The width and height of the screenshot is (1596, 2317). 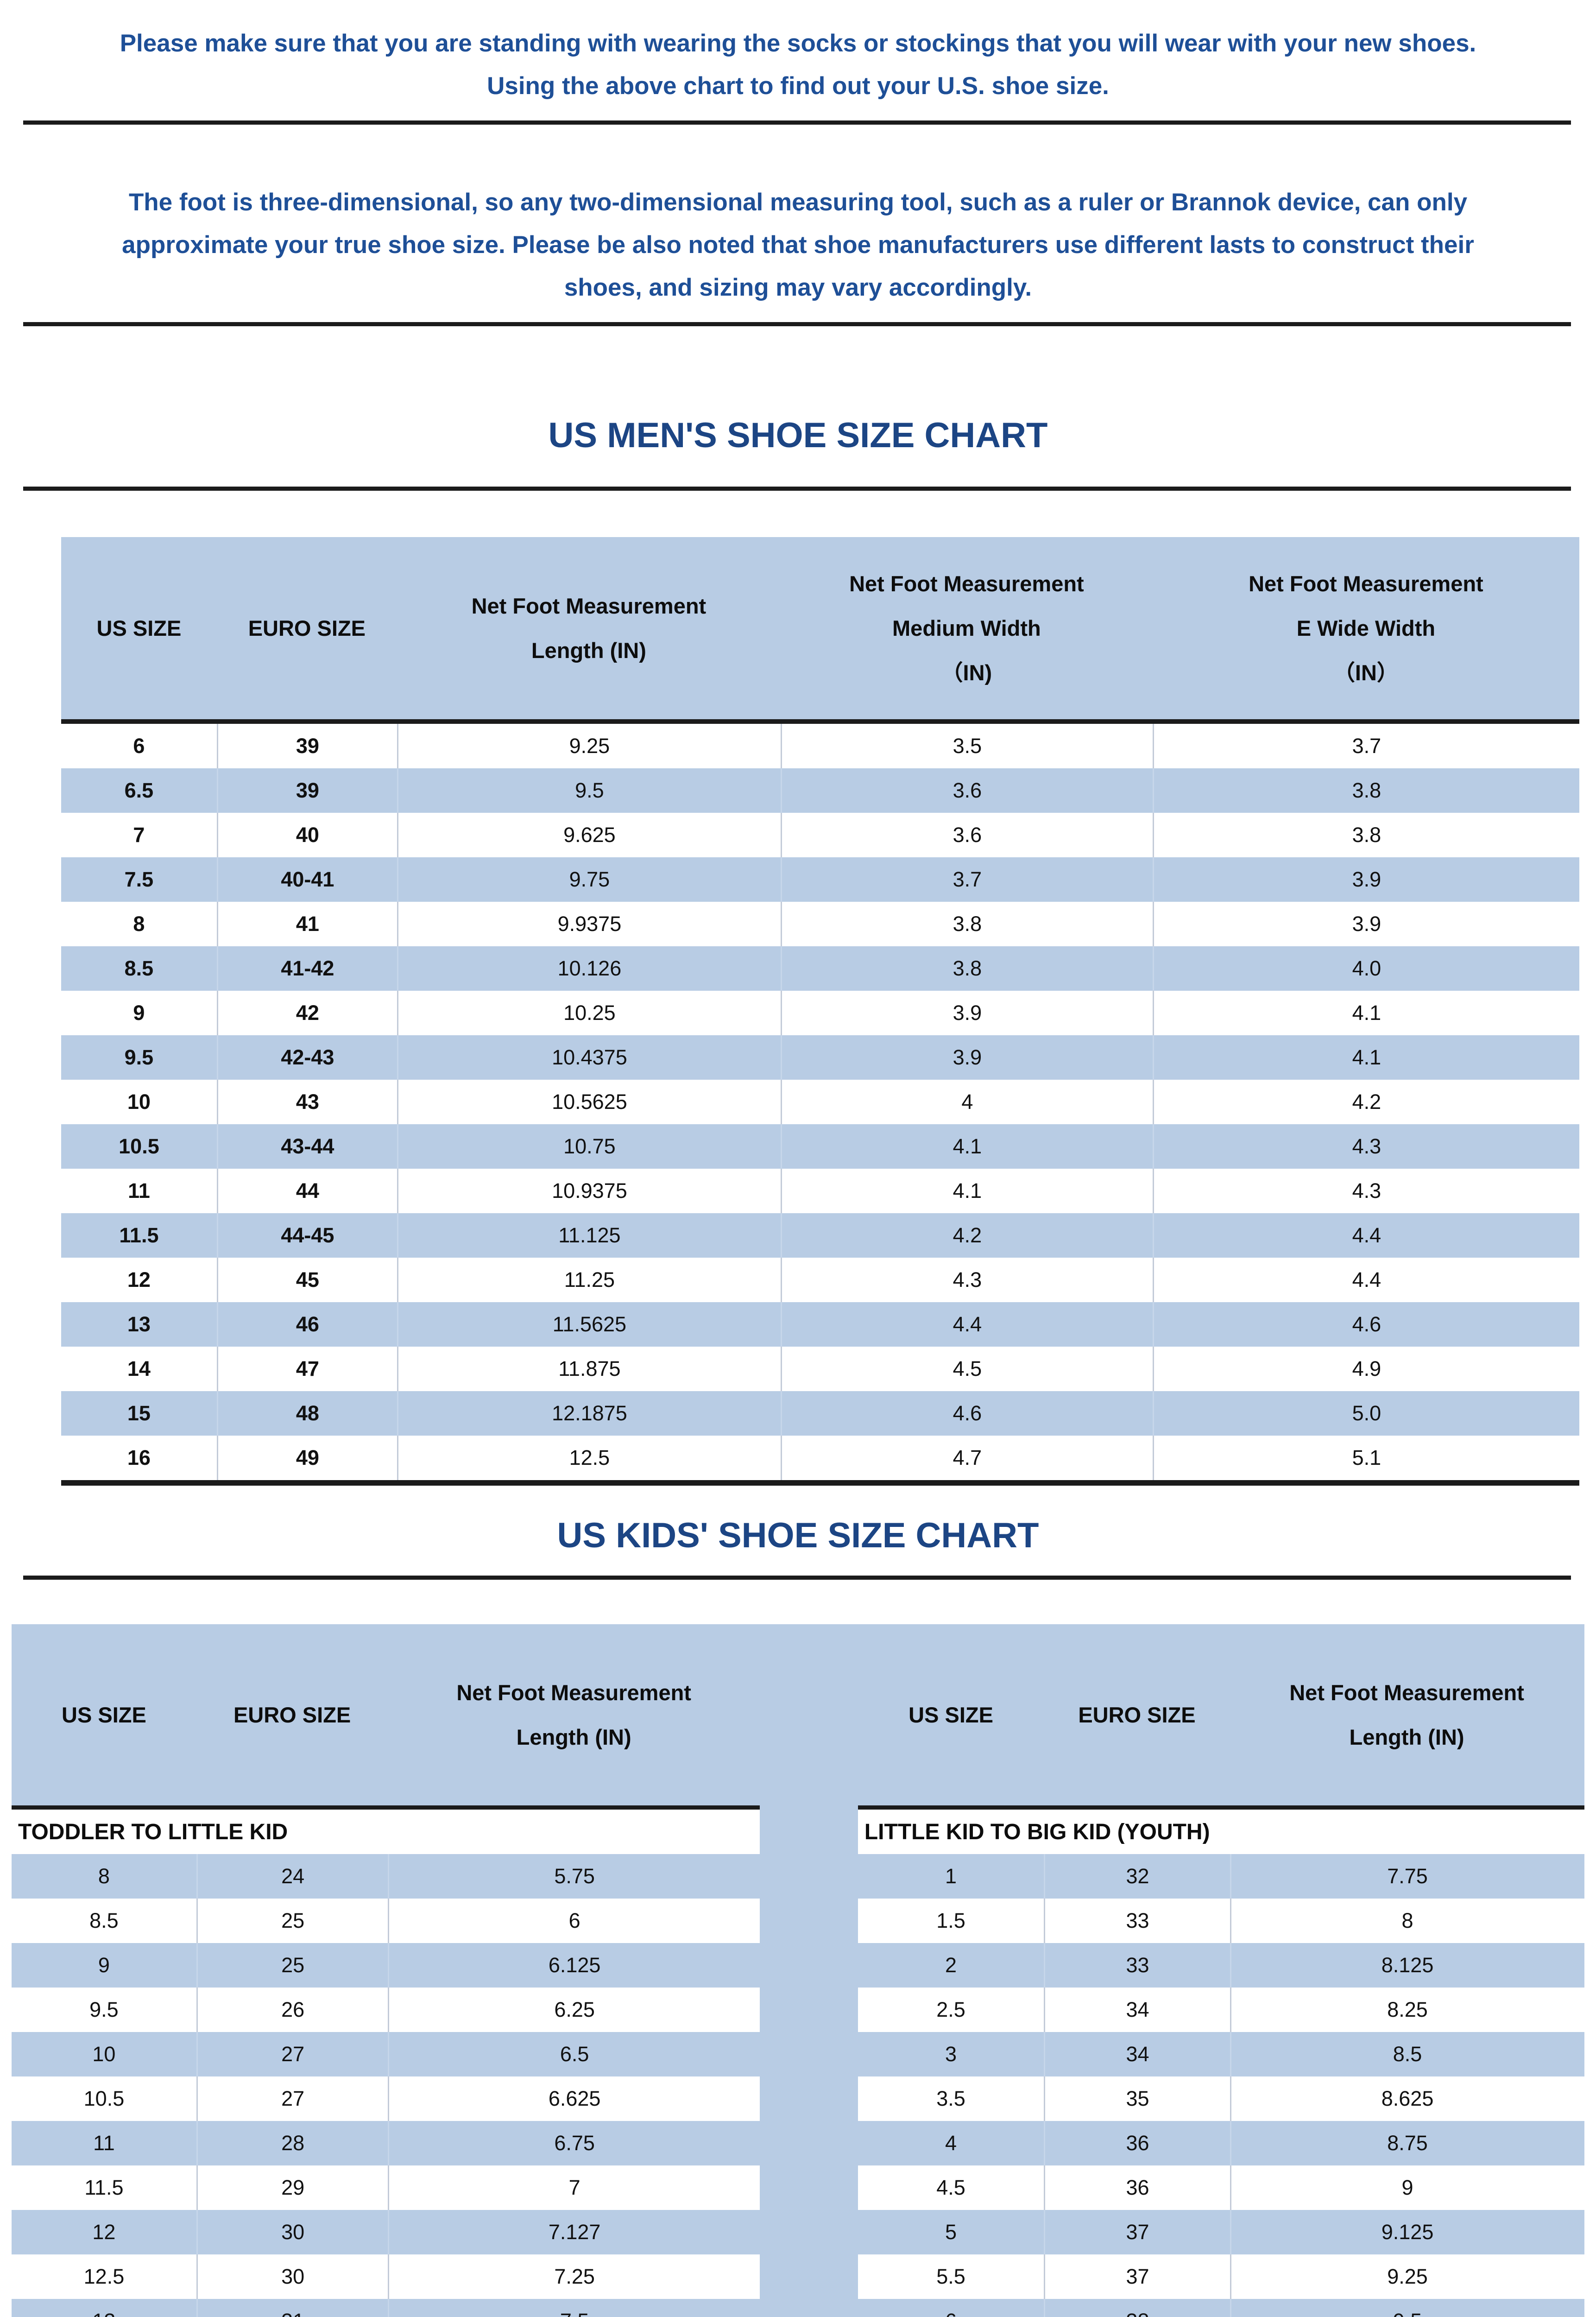 What do you see at coordinates (1221, 1832) in the screenshot?
I see `youth-section: LITTLE KID TO BIG KID (YOUTH)` at bounding box center [1221, 1832].